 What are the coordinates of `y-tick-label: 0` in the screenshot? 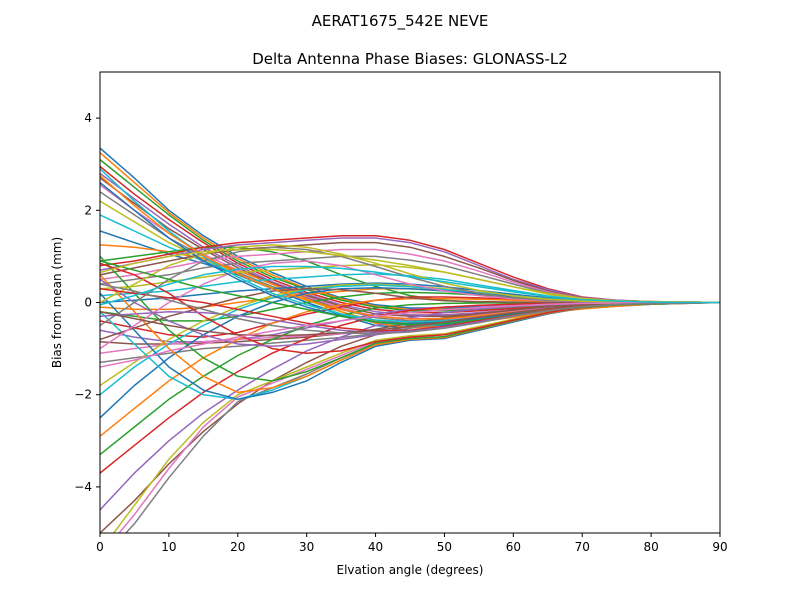 It's located at (88, 303).